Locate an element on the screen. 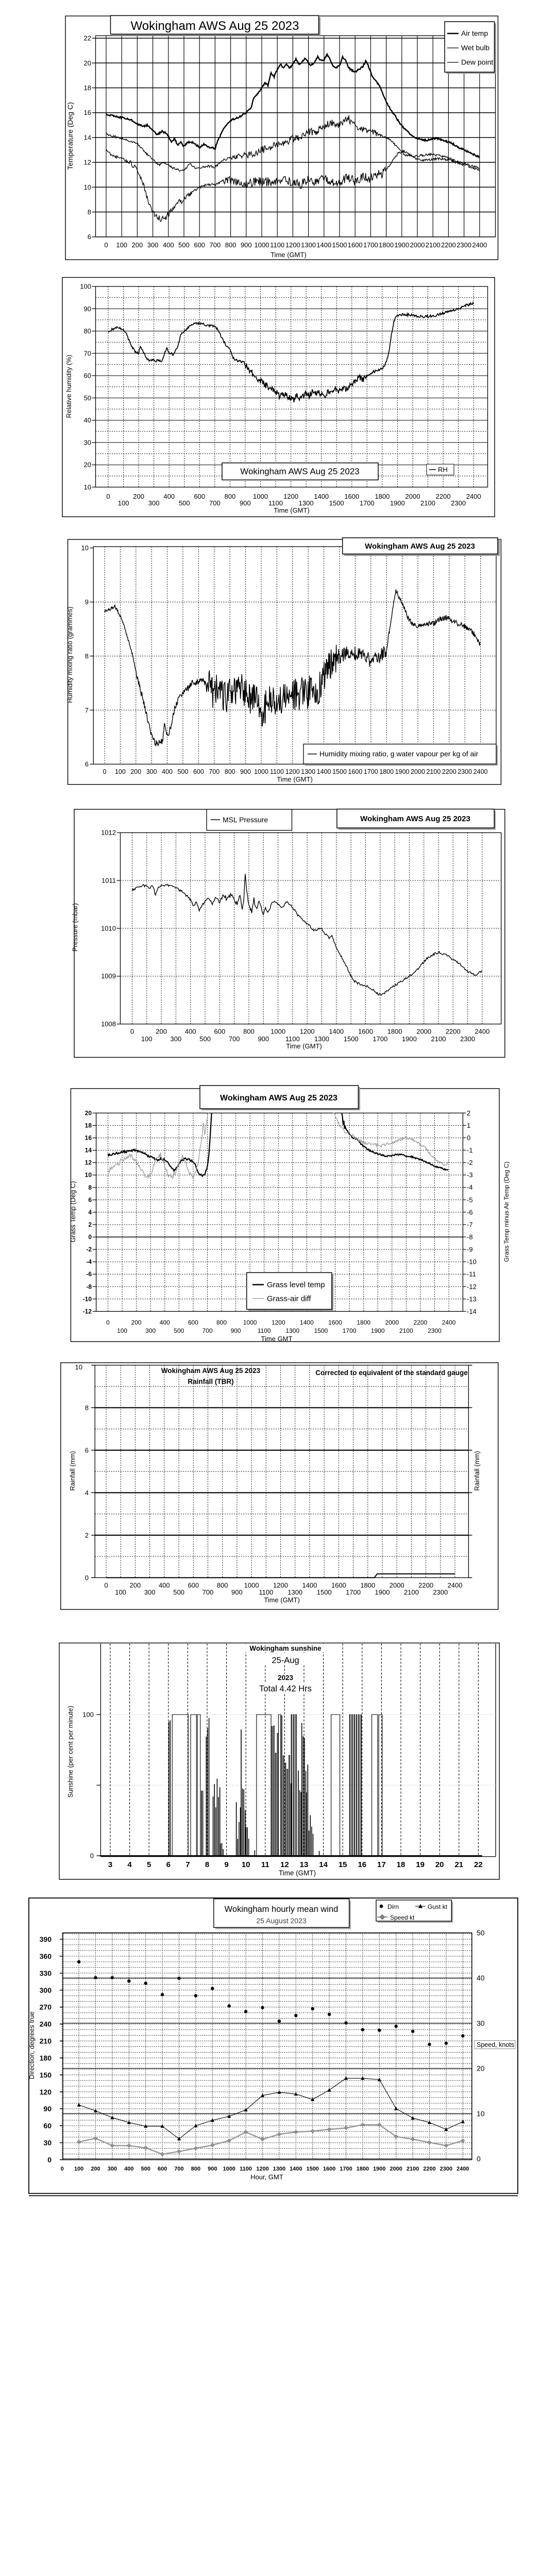 This screenshot has width=541, height=2576. svg-text: 11 is located at coordinates (265, 1864).